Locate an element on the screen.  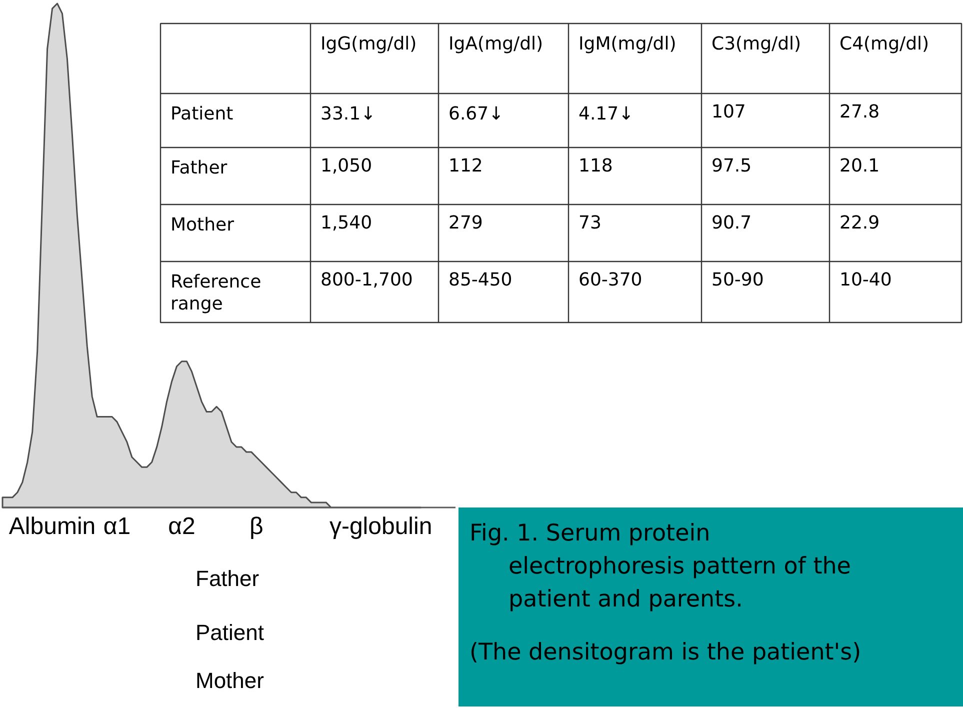
annotation: Mother is located at coordinates (202, 225).